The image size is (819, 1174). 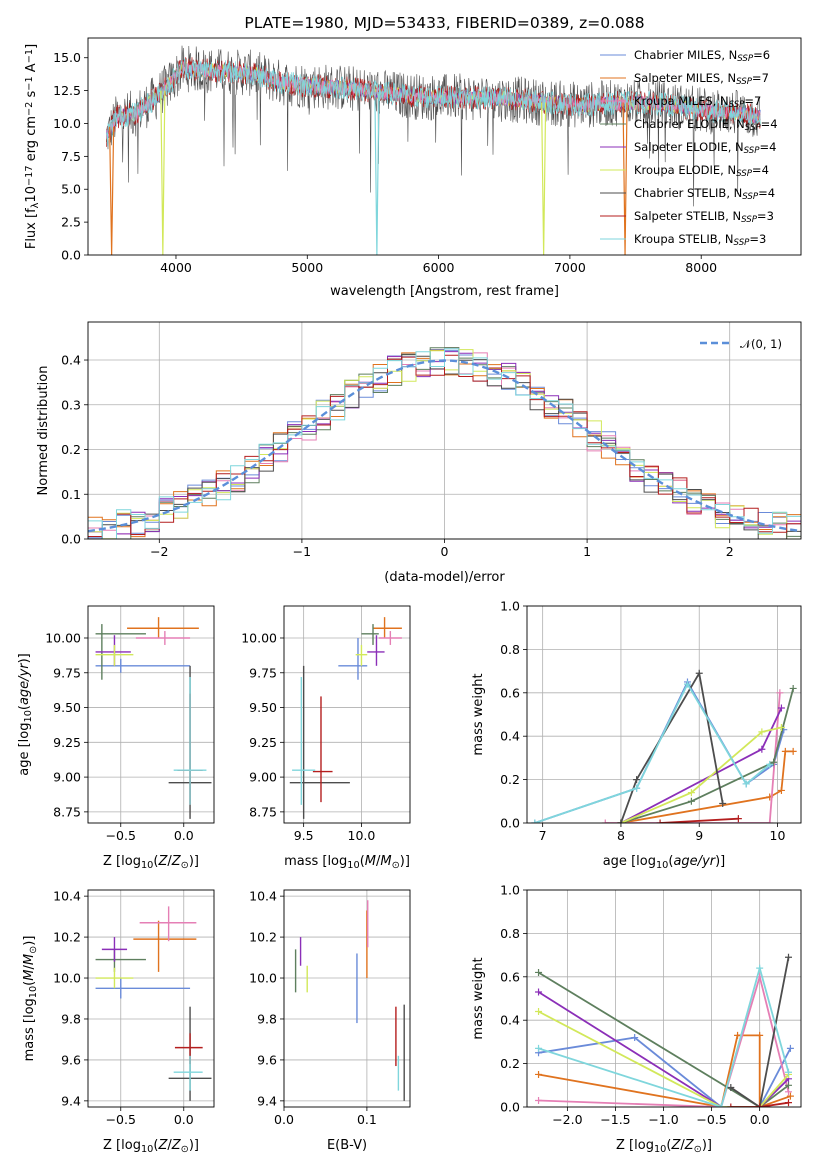 What do you see at coordinates (621, 835) in the screenshot?
I see `x-tick-label: 8` at bounding box center [621, 835].